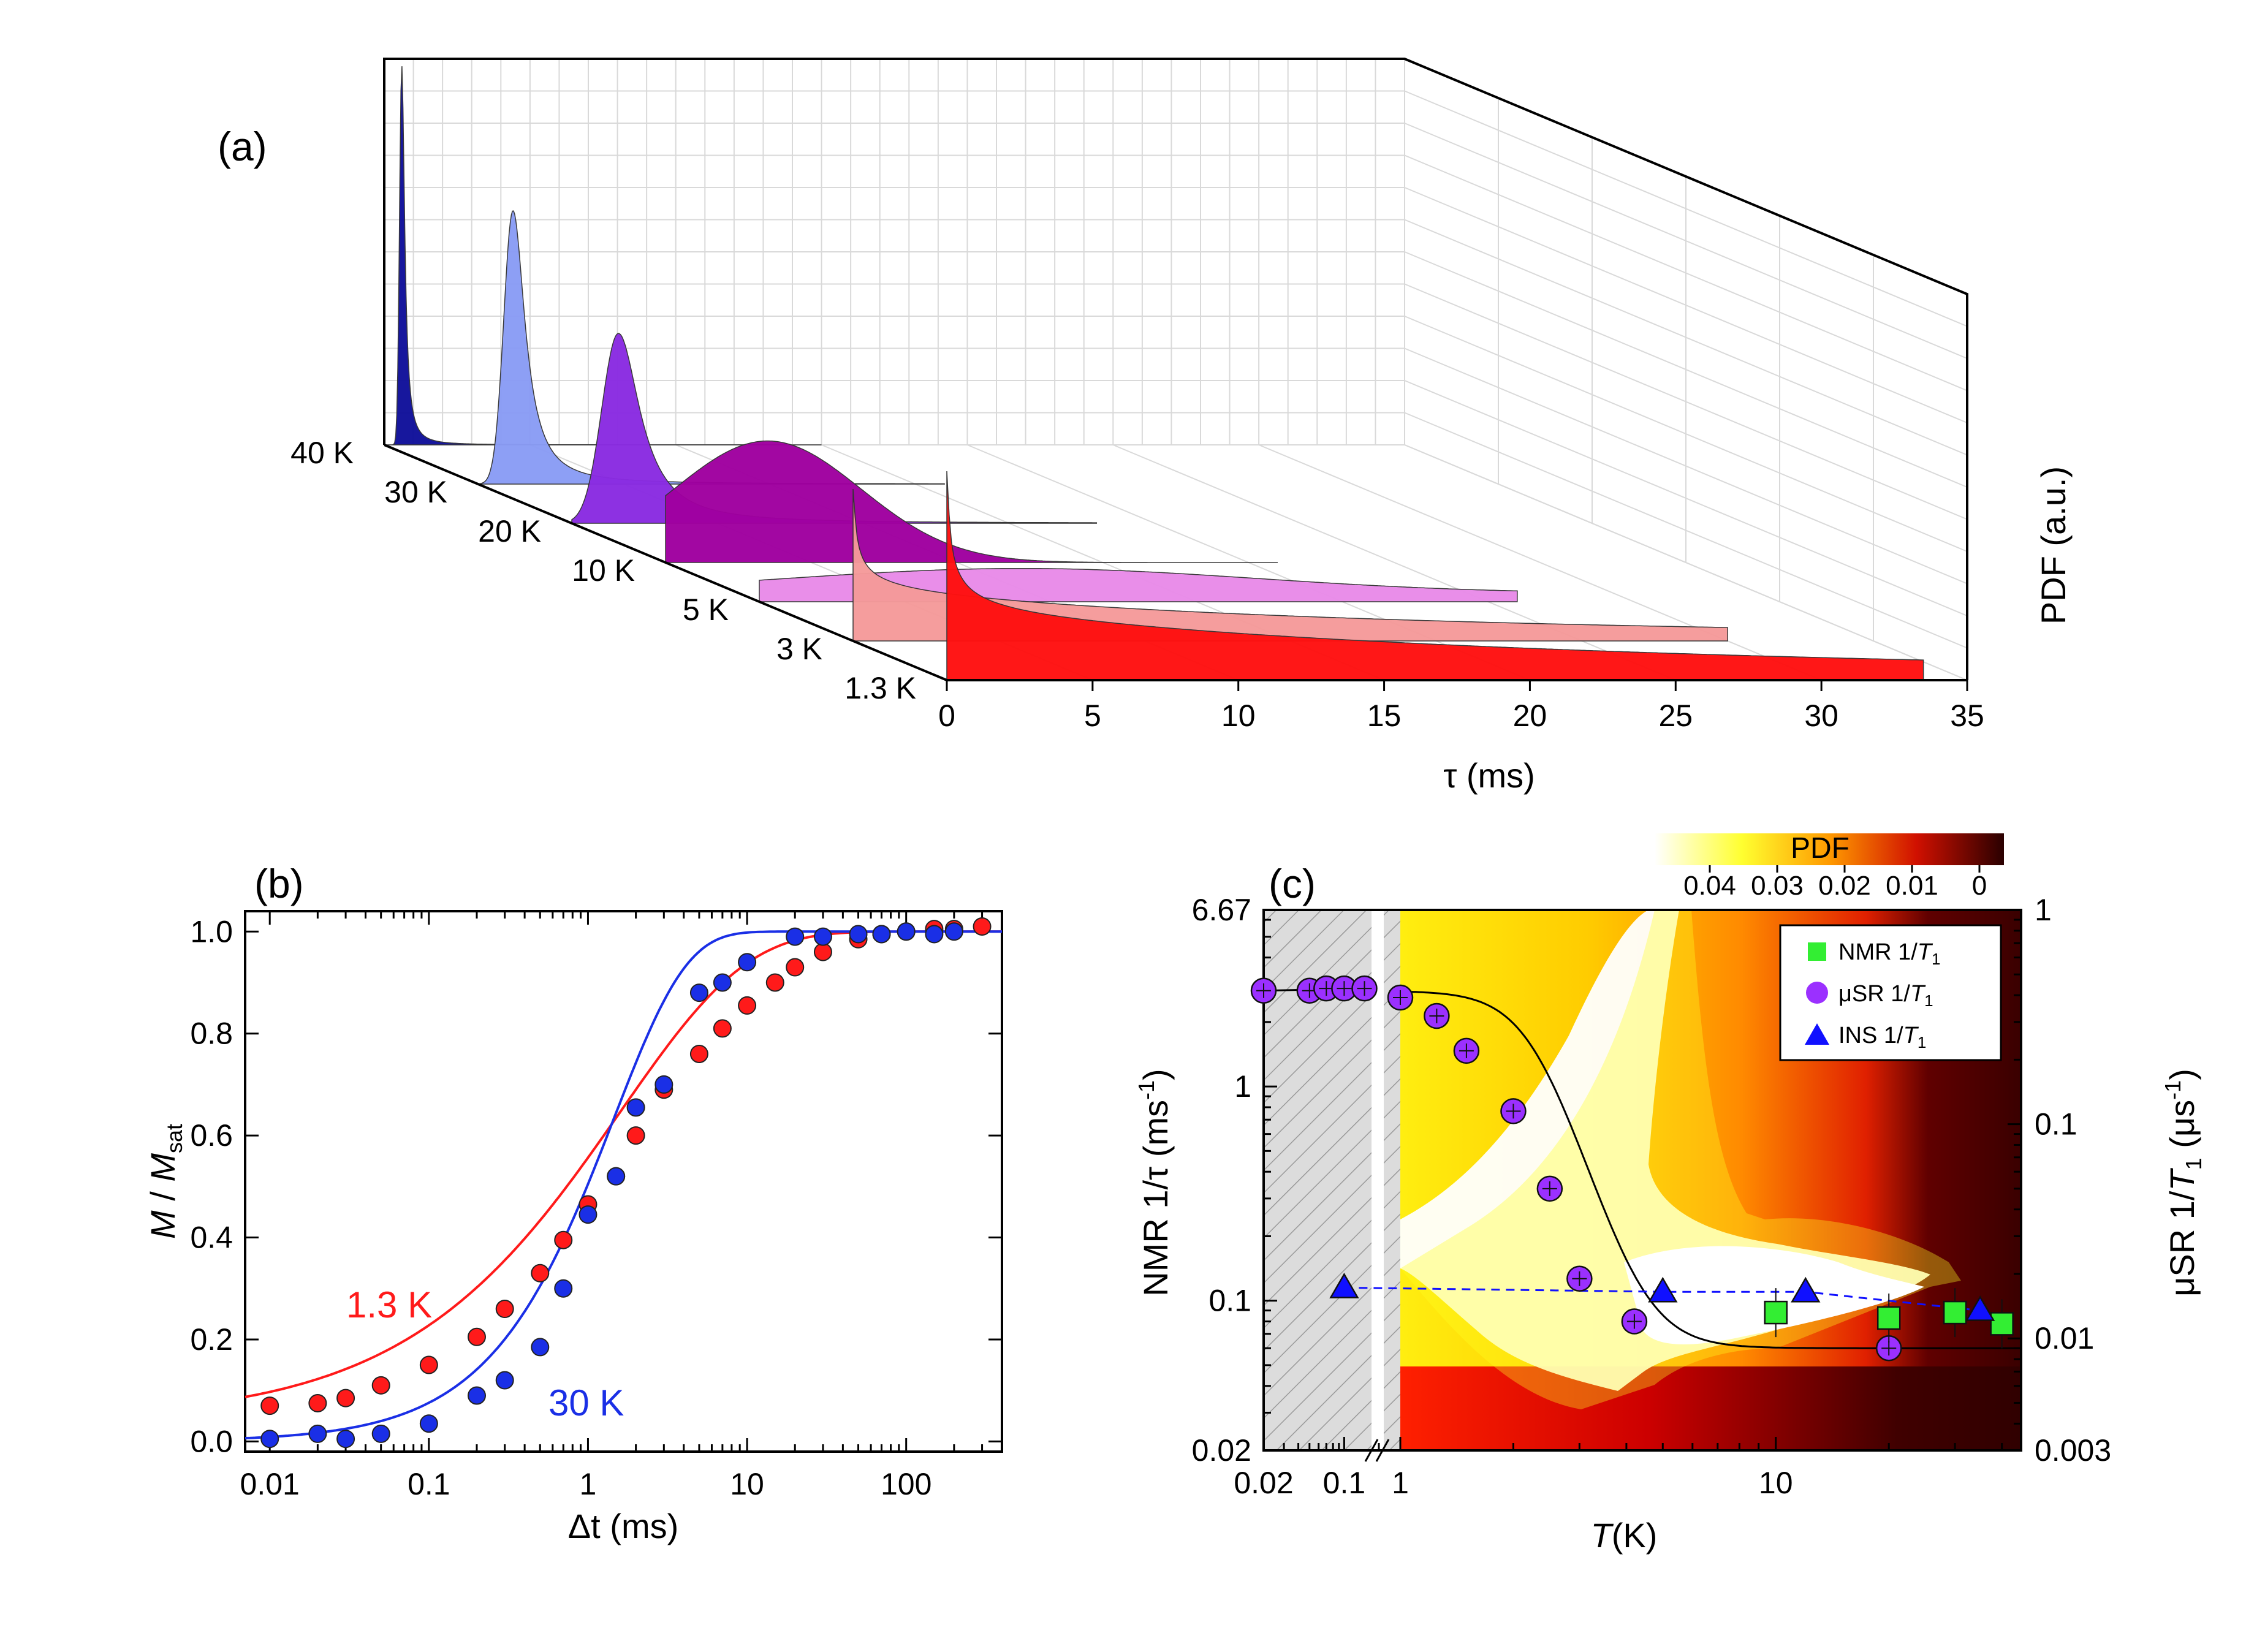  I want to click on x-tick-label: 20, so click(1530, 716).